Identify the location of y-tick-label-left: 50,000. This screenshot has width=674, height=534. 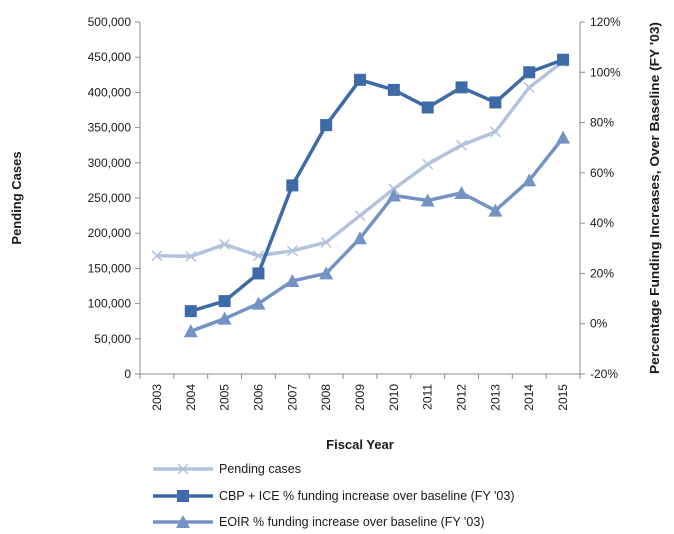
(112, 339).